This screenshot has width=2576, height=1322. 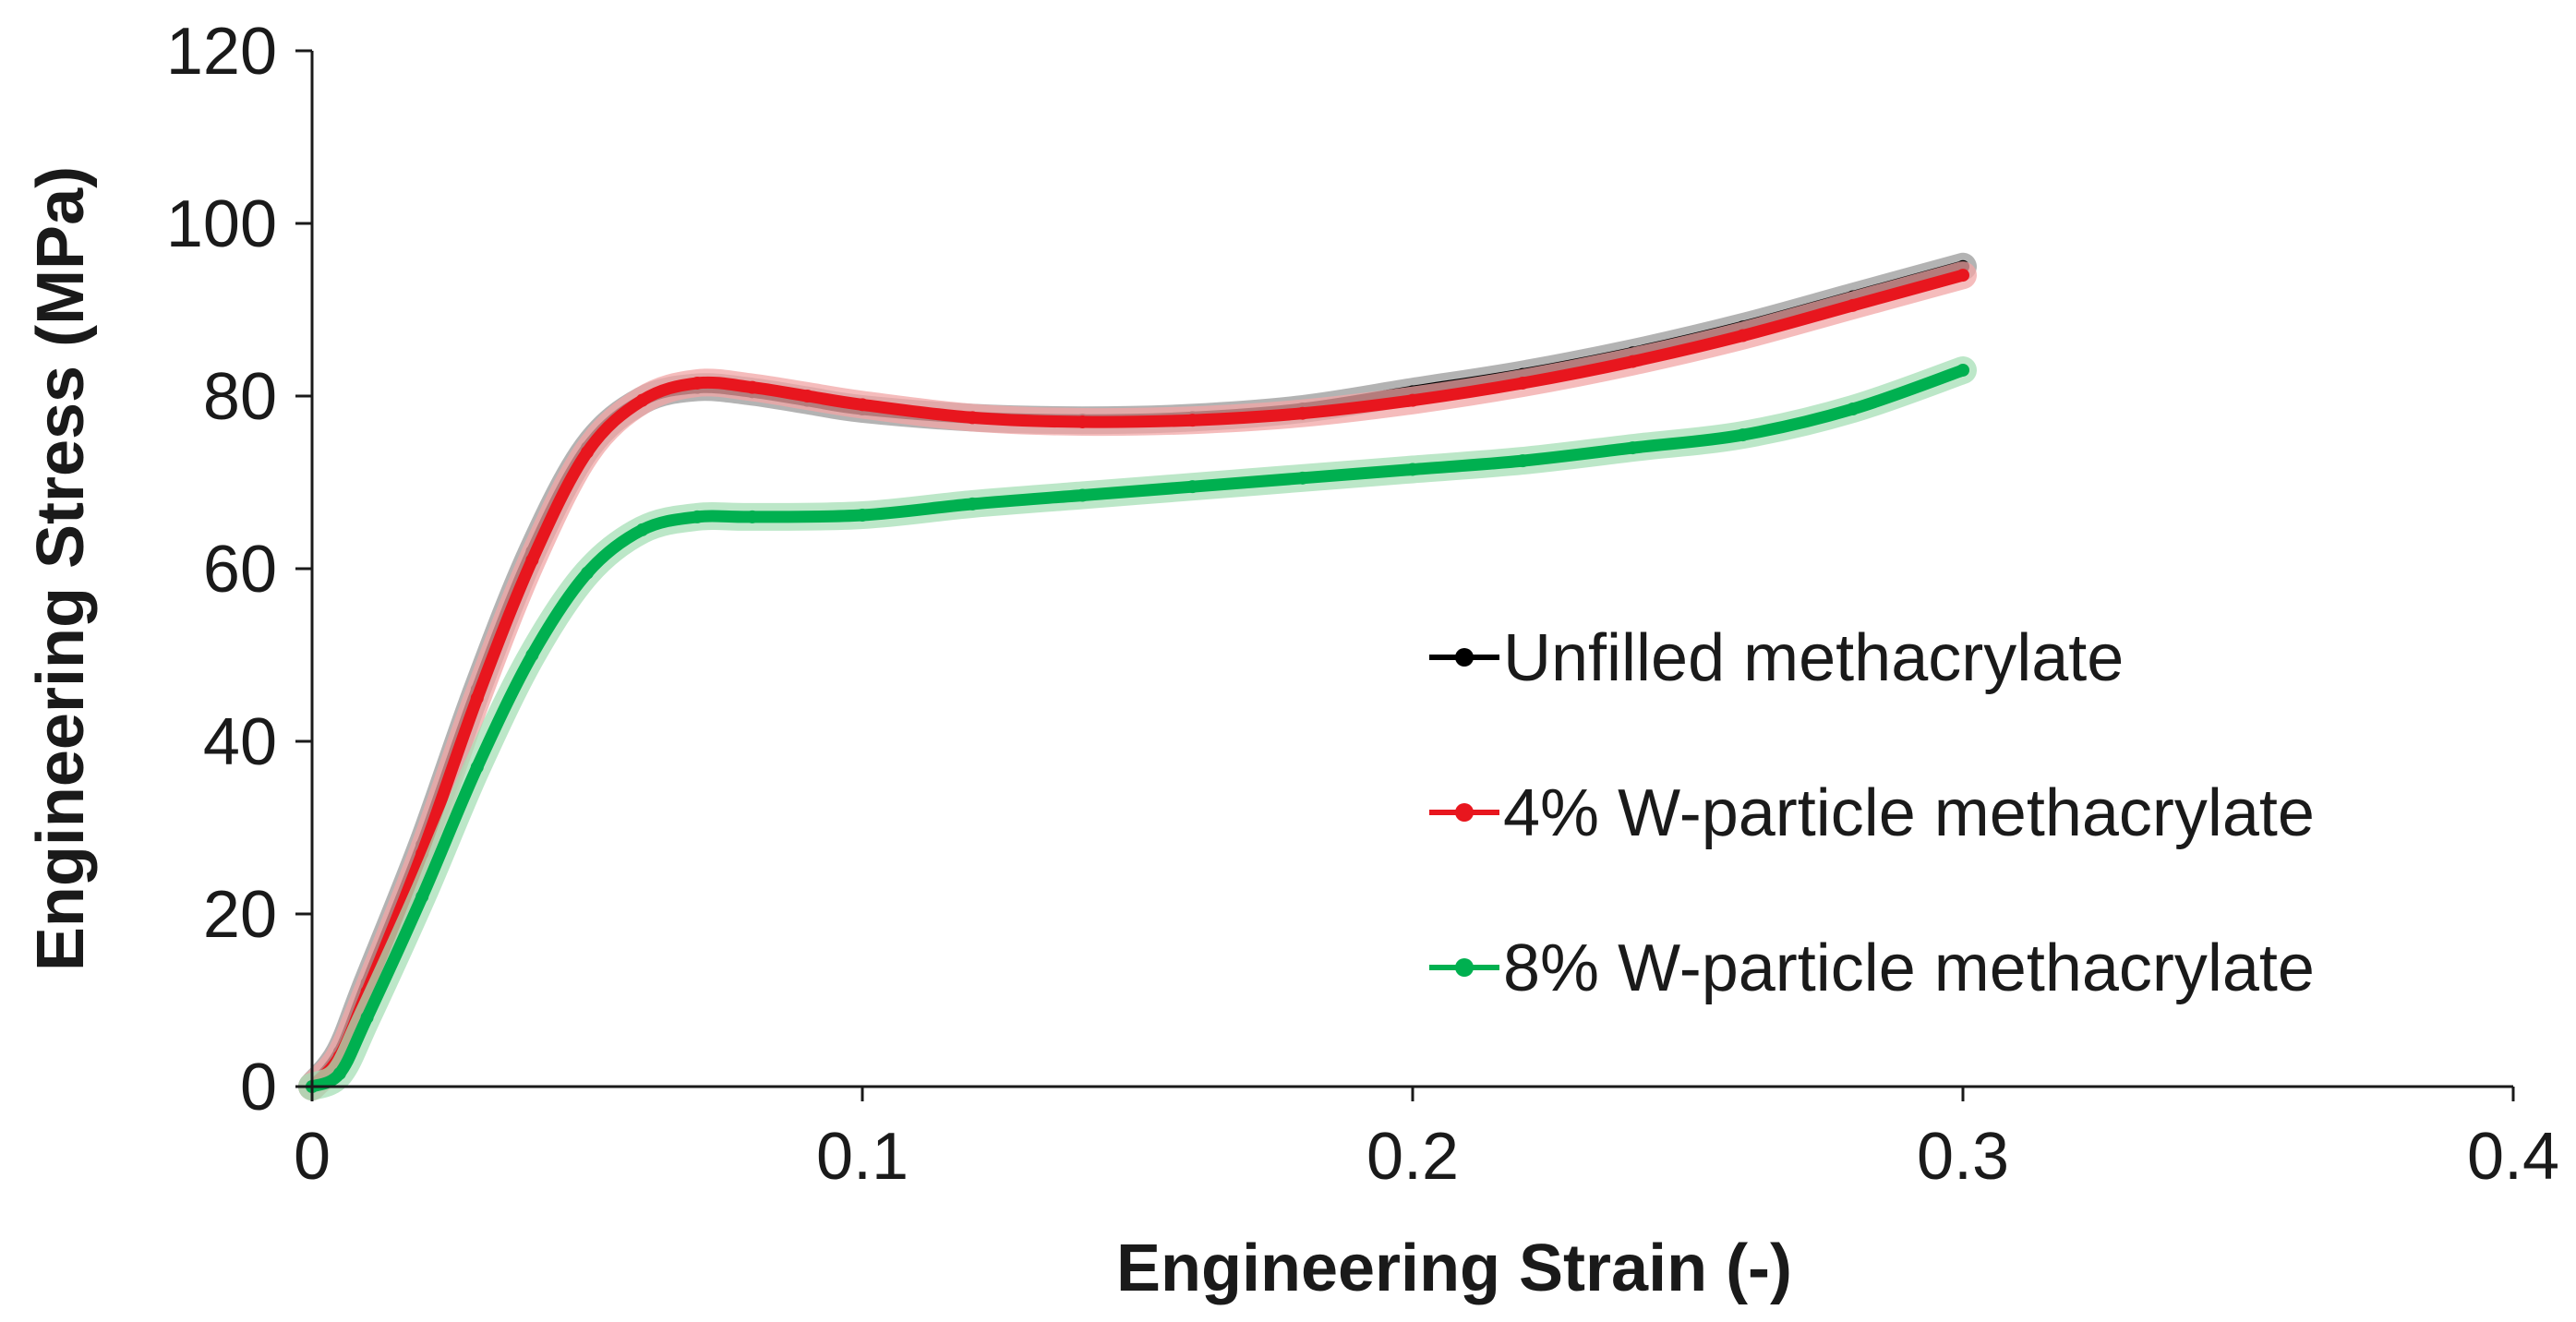 I want to click on x-tick-label: 0.4, so click(x=2513, y=1157).